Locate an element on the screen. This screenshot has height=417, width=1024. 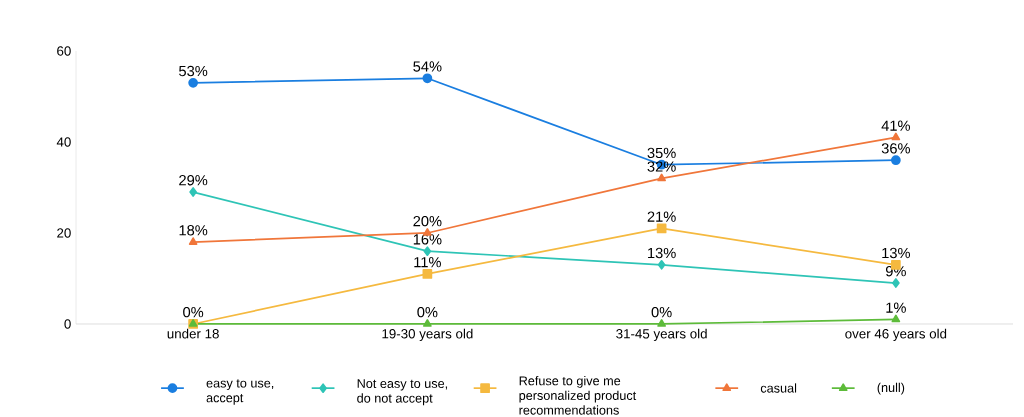
data-label: 36% is located at coordinates (896, 148).